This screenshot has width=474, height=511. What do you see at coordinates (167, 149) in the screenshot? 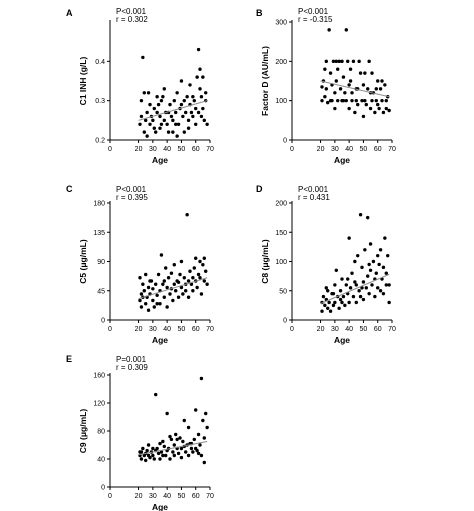
I see `x-tick-label: 40` at bounding box center [167, 149].